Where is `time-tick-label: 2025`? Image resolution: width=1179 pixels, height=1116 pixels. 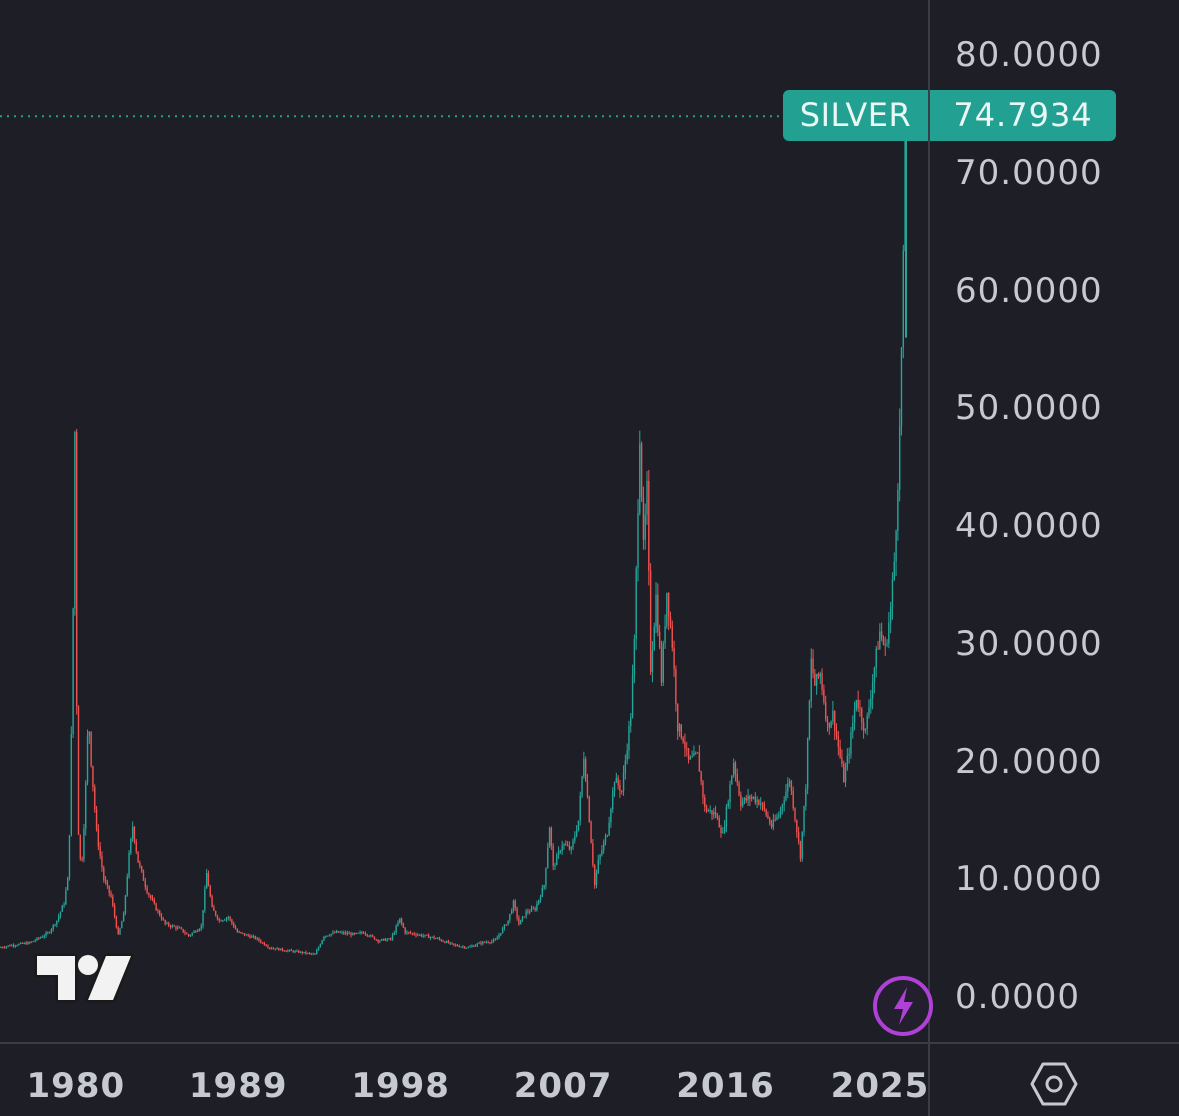
time-tick-label: 2025 is located at coordinates (880, 1086).